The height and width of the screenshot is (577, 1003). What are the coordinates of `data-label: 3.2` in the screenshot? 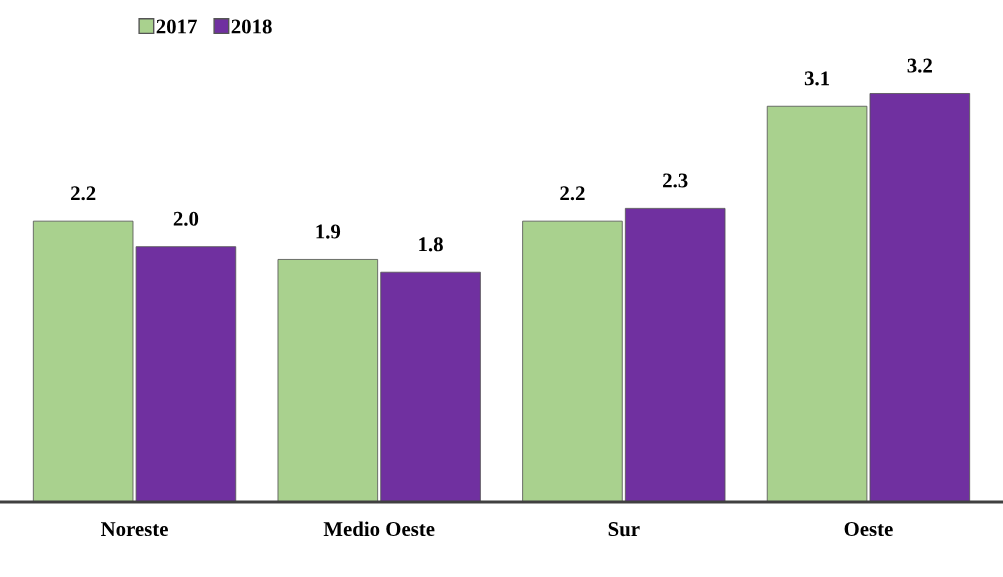 It's located at (919, 65).